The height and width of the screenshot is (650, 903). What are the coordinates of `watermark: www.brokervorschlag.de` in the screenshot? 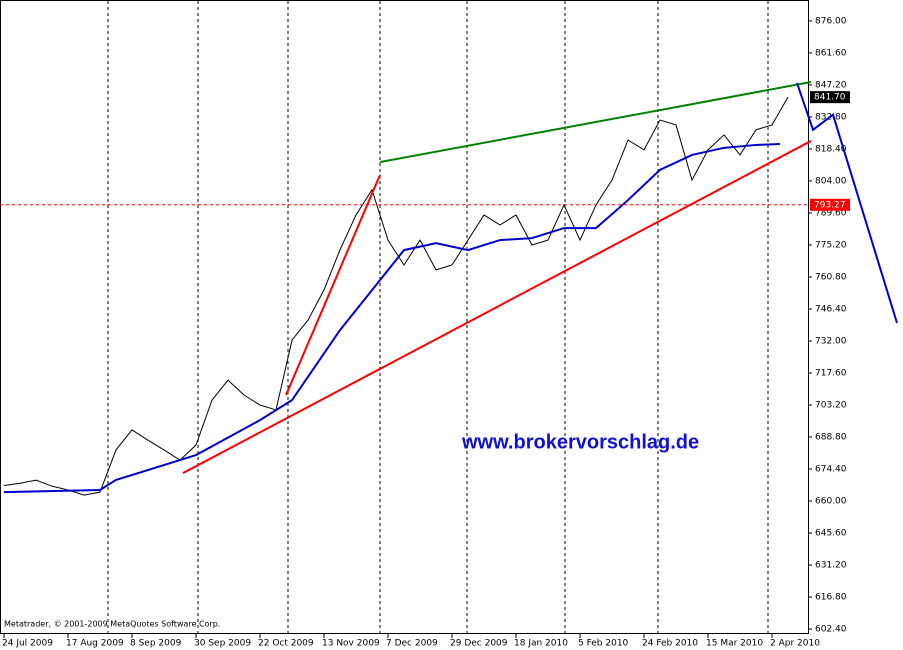 It's located at (580, 442).